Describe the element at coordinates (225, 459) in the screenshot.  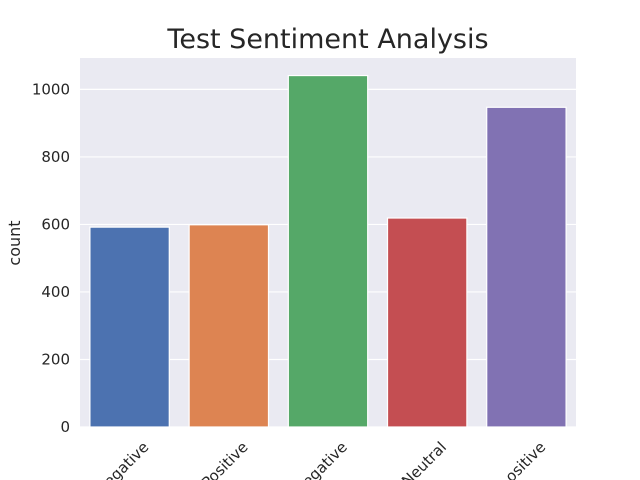
I see `x-tick-label: Positive` at that location.